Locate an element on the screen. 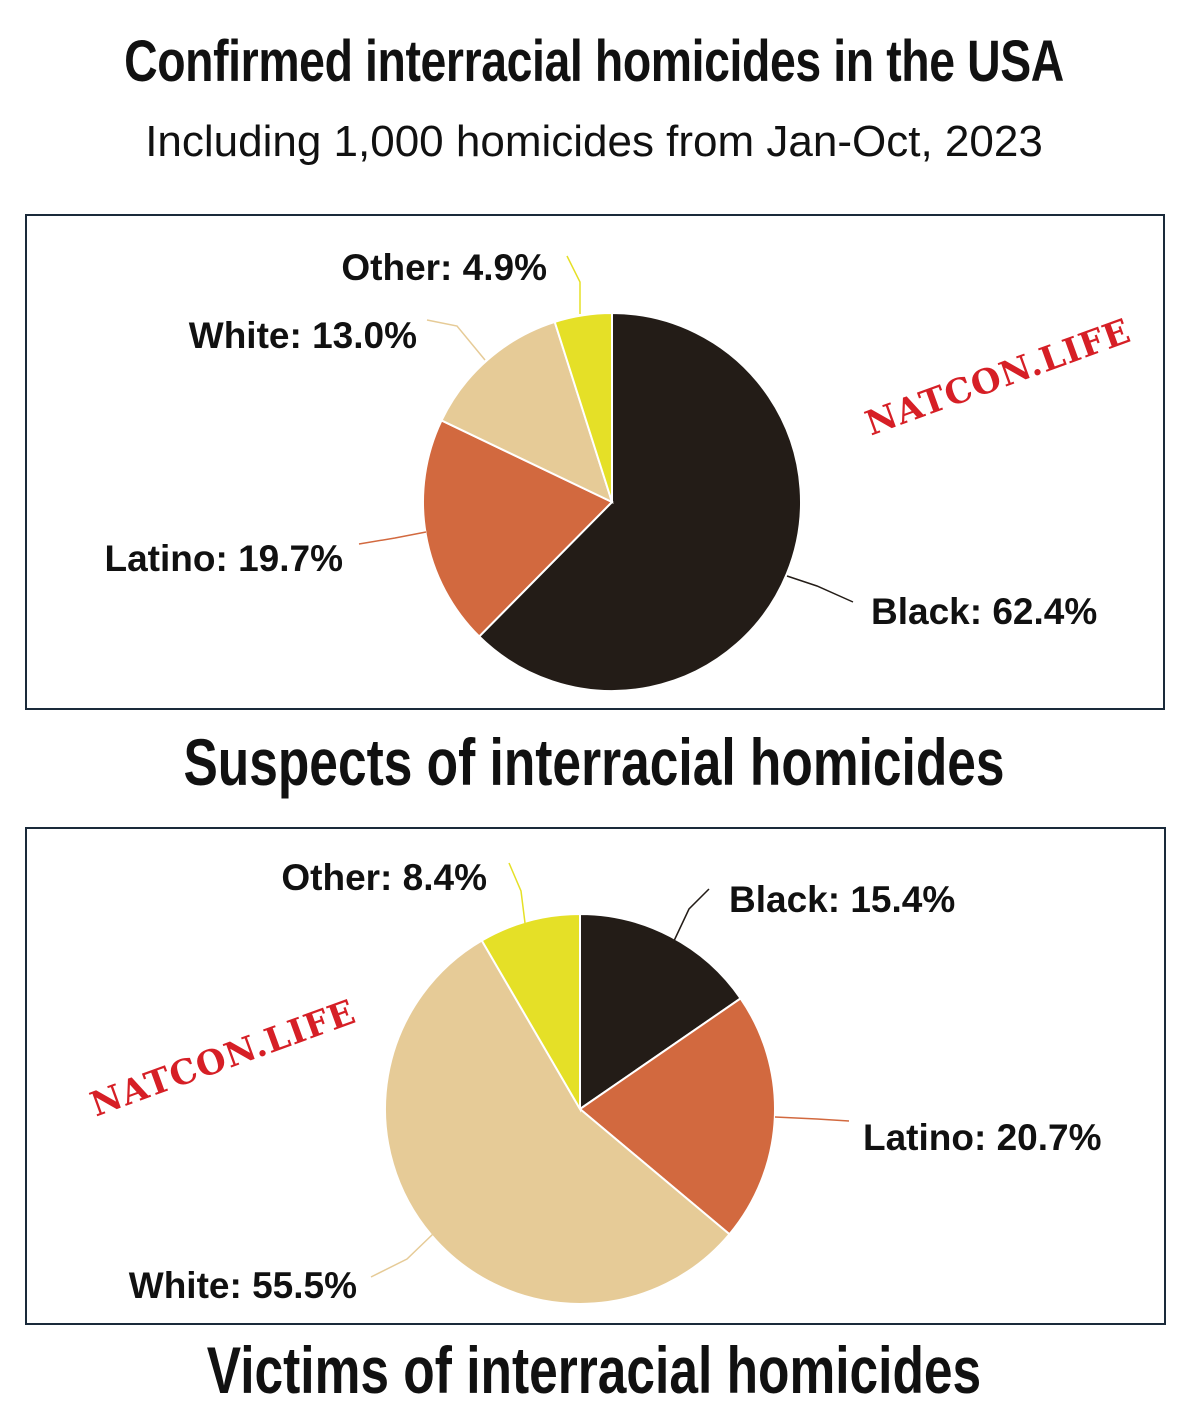 The height and width of the screenshot is (1411, 1188). victims-chart-caption: Victims of interracial homicides is located at coordinates (594, 1370).